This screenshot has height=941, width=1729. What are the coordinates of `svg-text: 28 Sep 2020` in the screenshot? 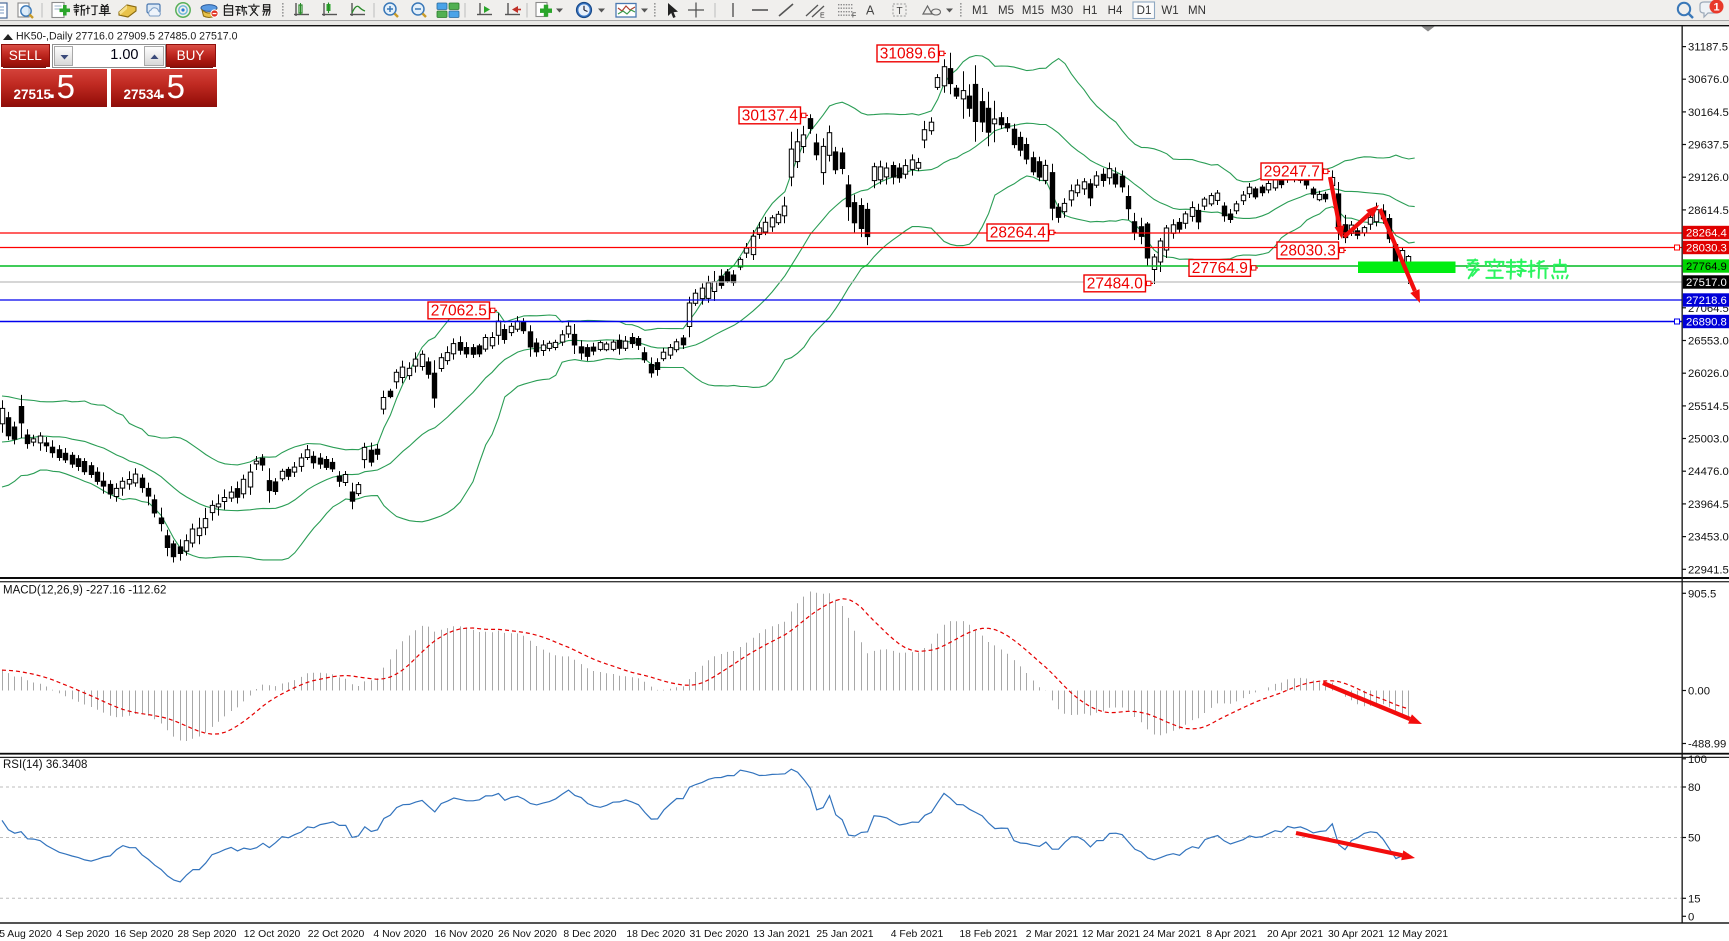 It's located at (207, 934).